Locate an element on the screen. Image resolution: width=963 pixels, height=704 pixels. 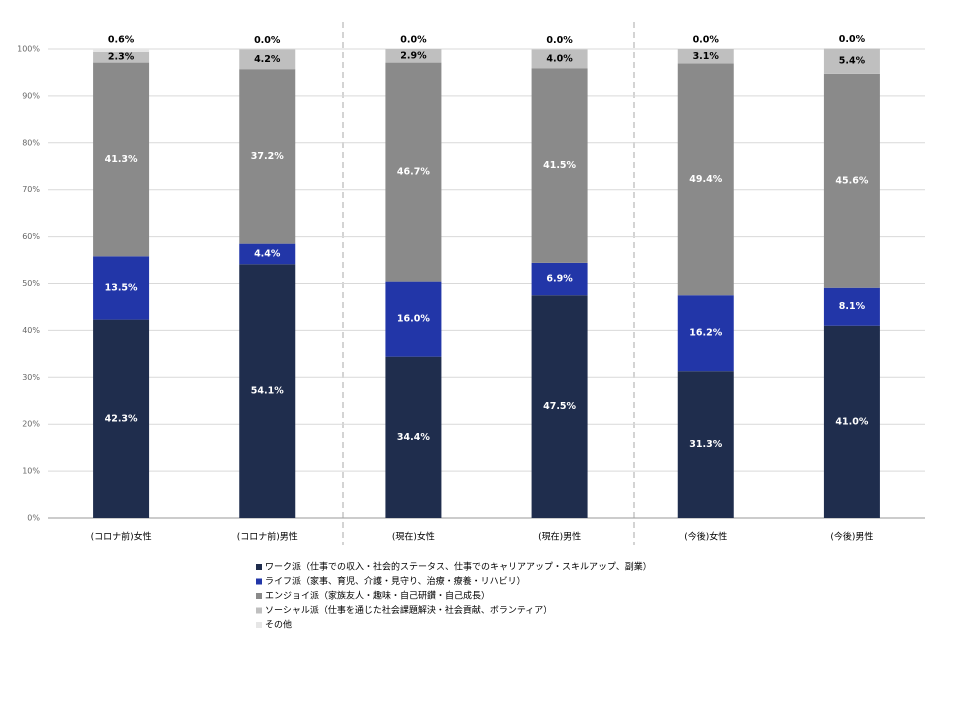
data-label: 8.1% is located at coordinates (852, 306).